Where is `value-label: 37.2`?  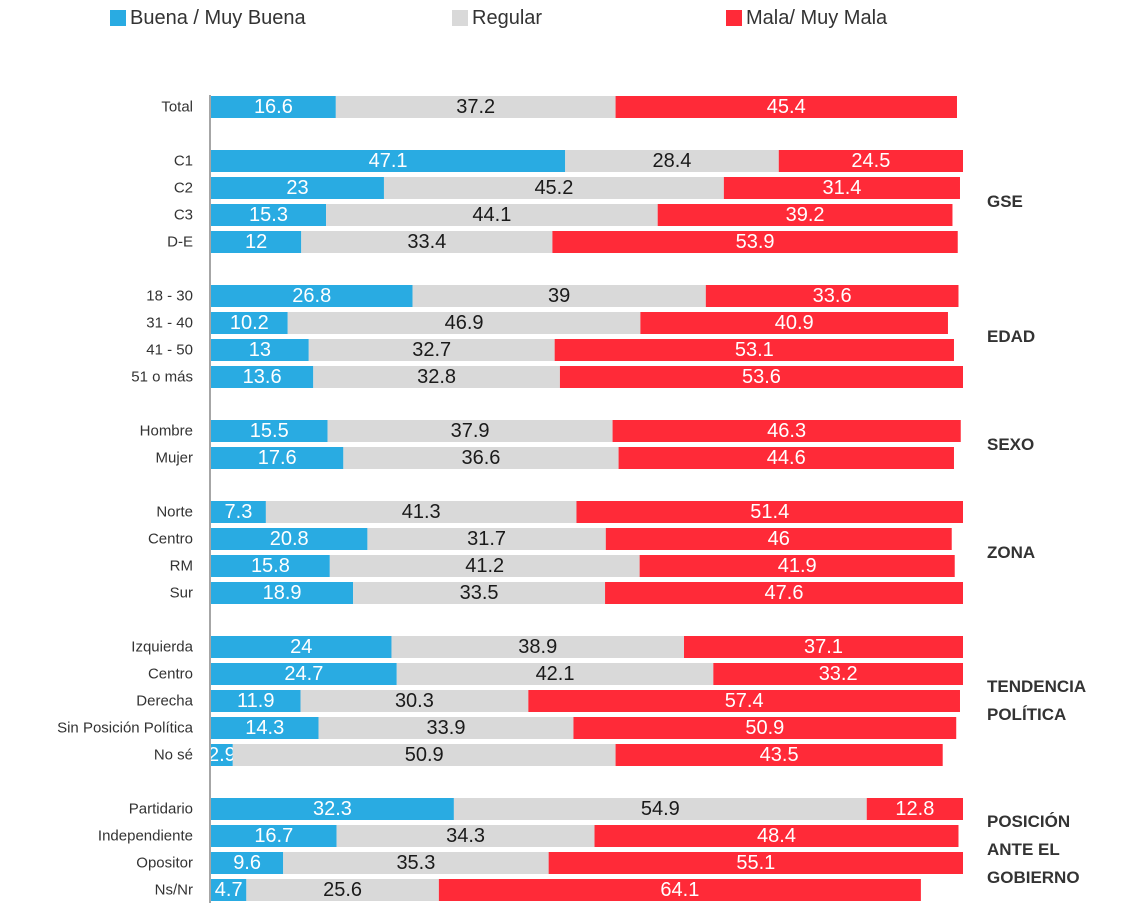 value-label: 37.2 is located at coordinates (475, 107).